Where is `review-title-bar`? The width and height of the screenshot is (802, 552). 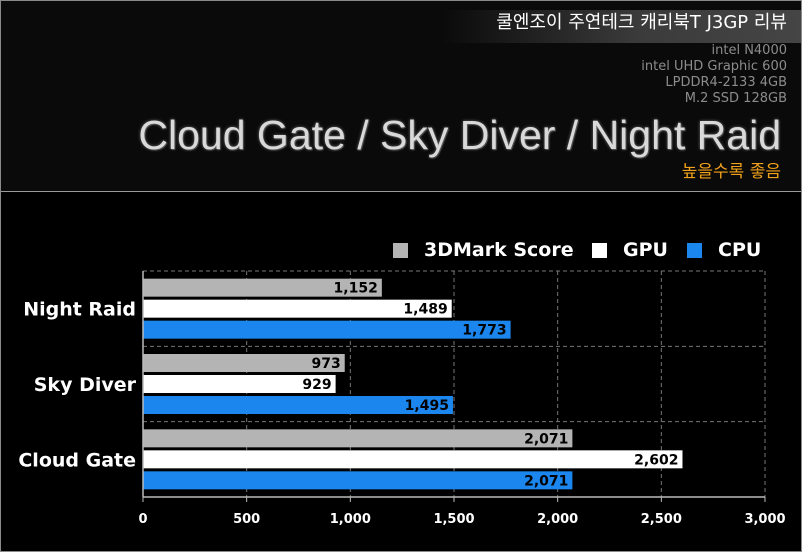
review-title-bar is located at coordinates (621, 26).